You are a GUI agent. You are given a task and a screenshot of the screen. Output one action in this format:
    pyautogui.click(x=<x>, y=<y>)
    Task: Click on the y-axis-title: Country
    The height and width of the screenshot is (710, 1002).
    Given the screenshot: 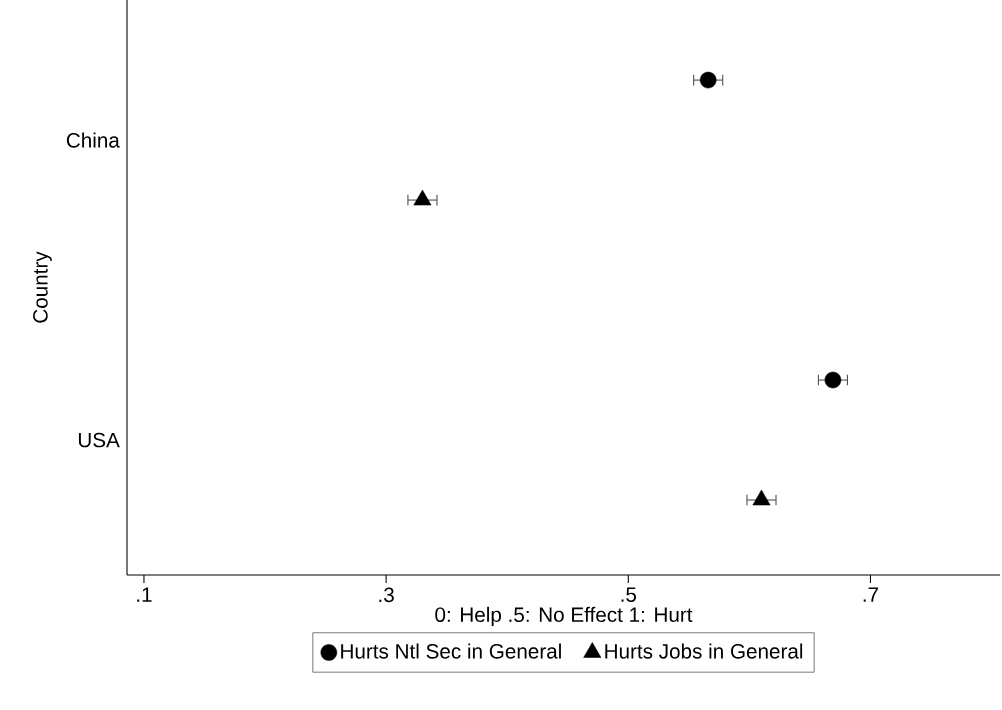 What is the action you would take?
    pyautogui.click(x=42, y=287)
    